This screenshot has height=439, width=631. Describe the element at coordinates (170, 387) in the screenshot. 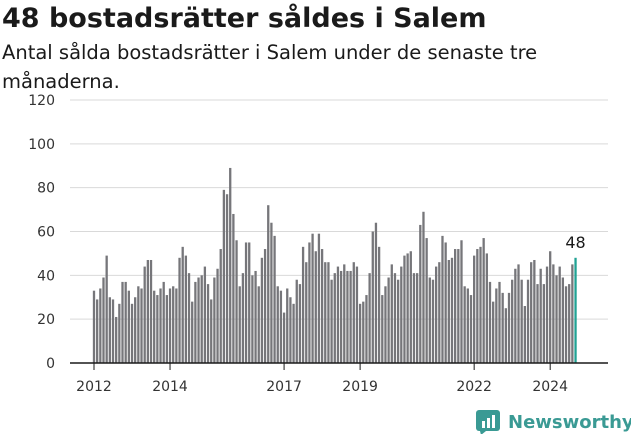

I see `x-tick-label: 2014` at that location.